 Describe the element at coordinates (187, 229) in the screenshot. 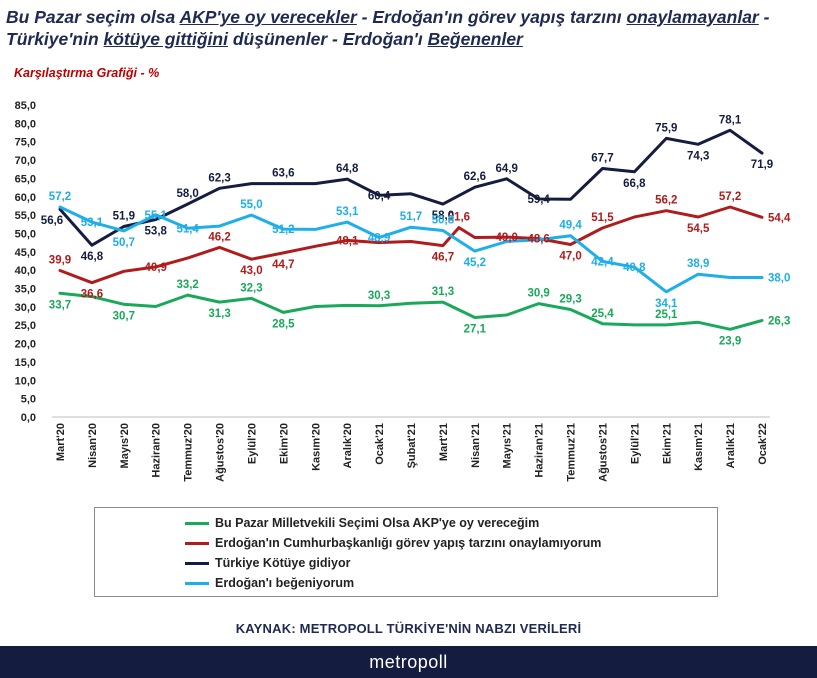

I see `data-label: 51,4` at that location.